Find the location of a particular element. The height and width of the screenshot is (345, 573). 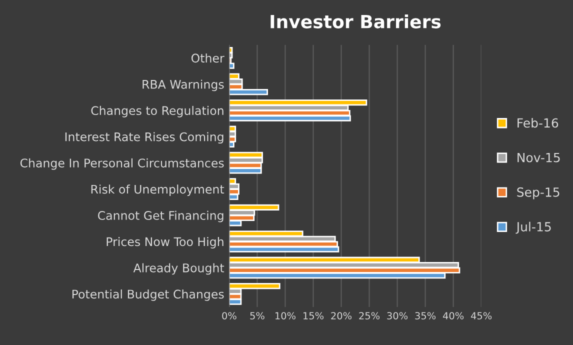

x-tick-label: 25% is located at coordinates (369, 316).